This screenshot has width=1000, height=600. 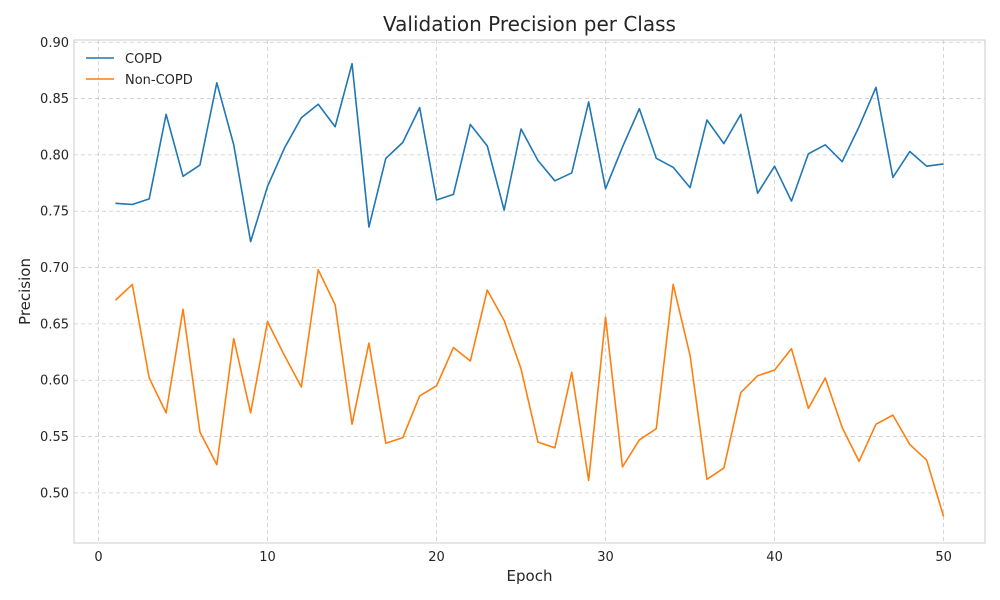 What do you see at coordinates (267, 557) in the screenshot?
I see `x-tick-label: 10` at bounding box center [267, 557].